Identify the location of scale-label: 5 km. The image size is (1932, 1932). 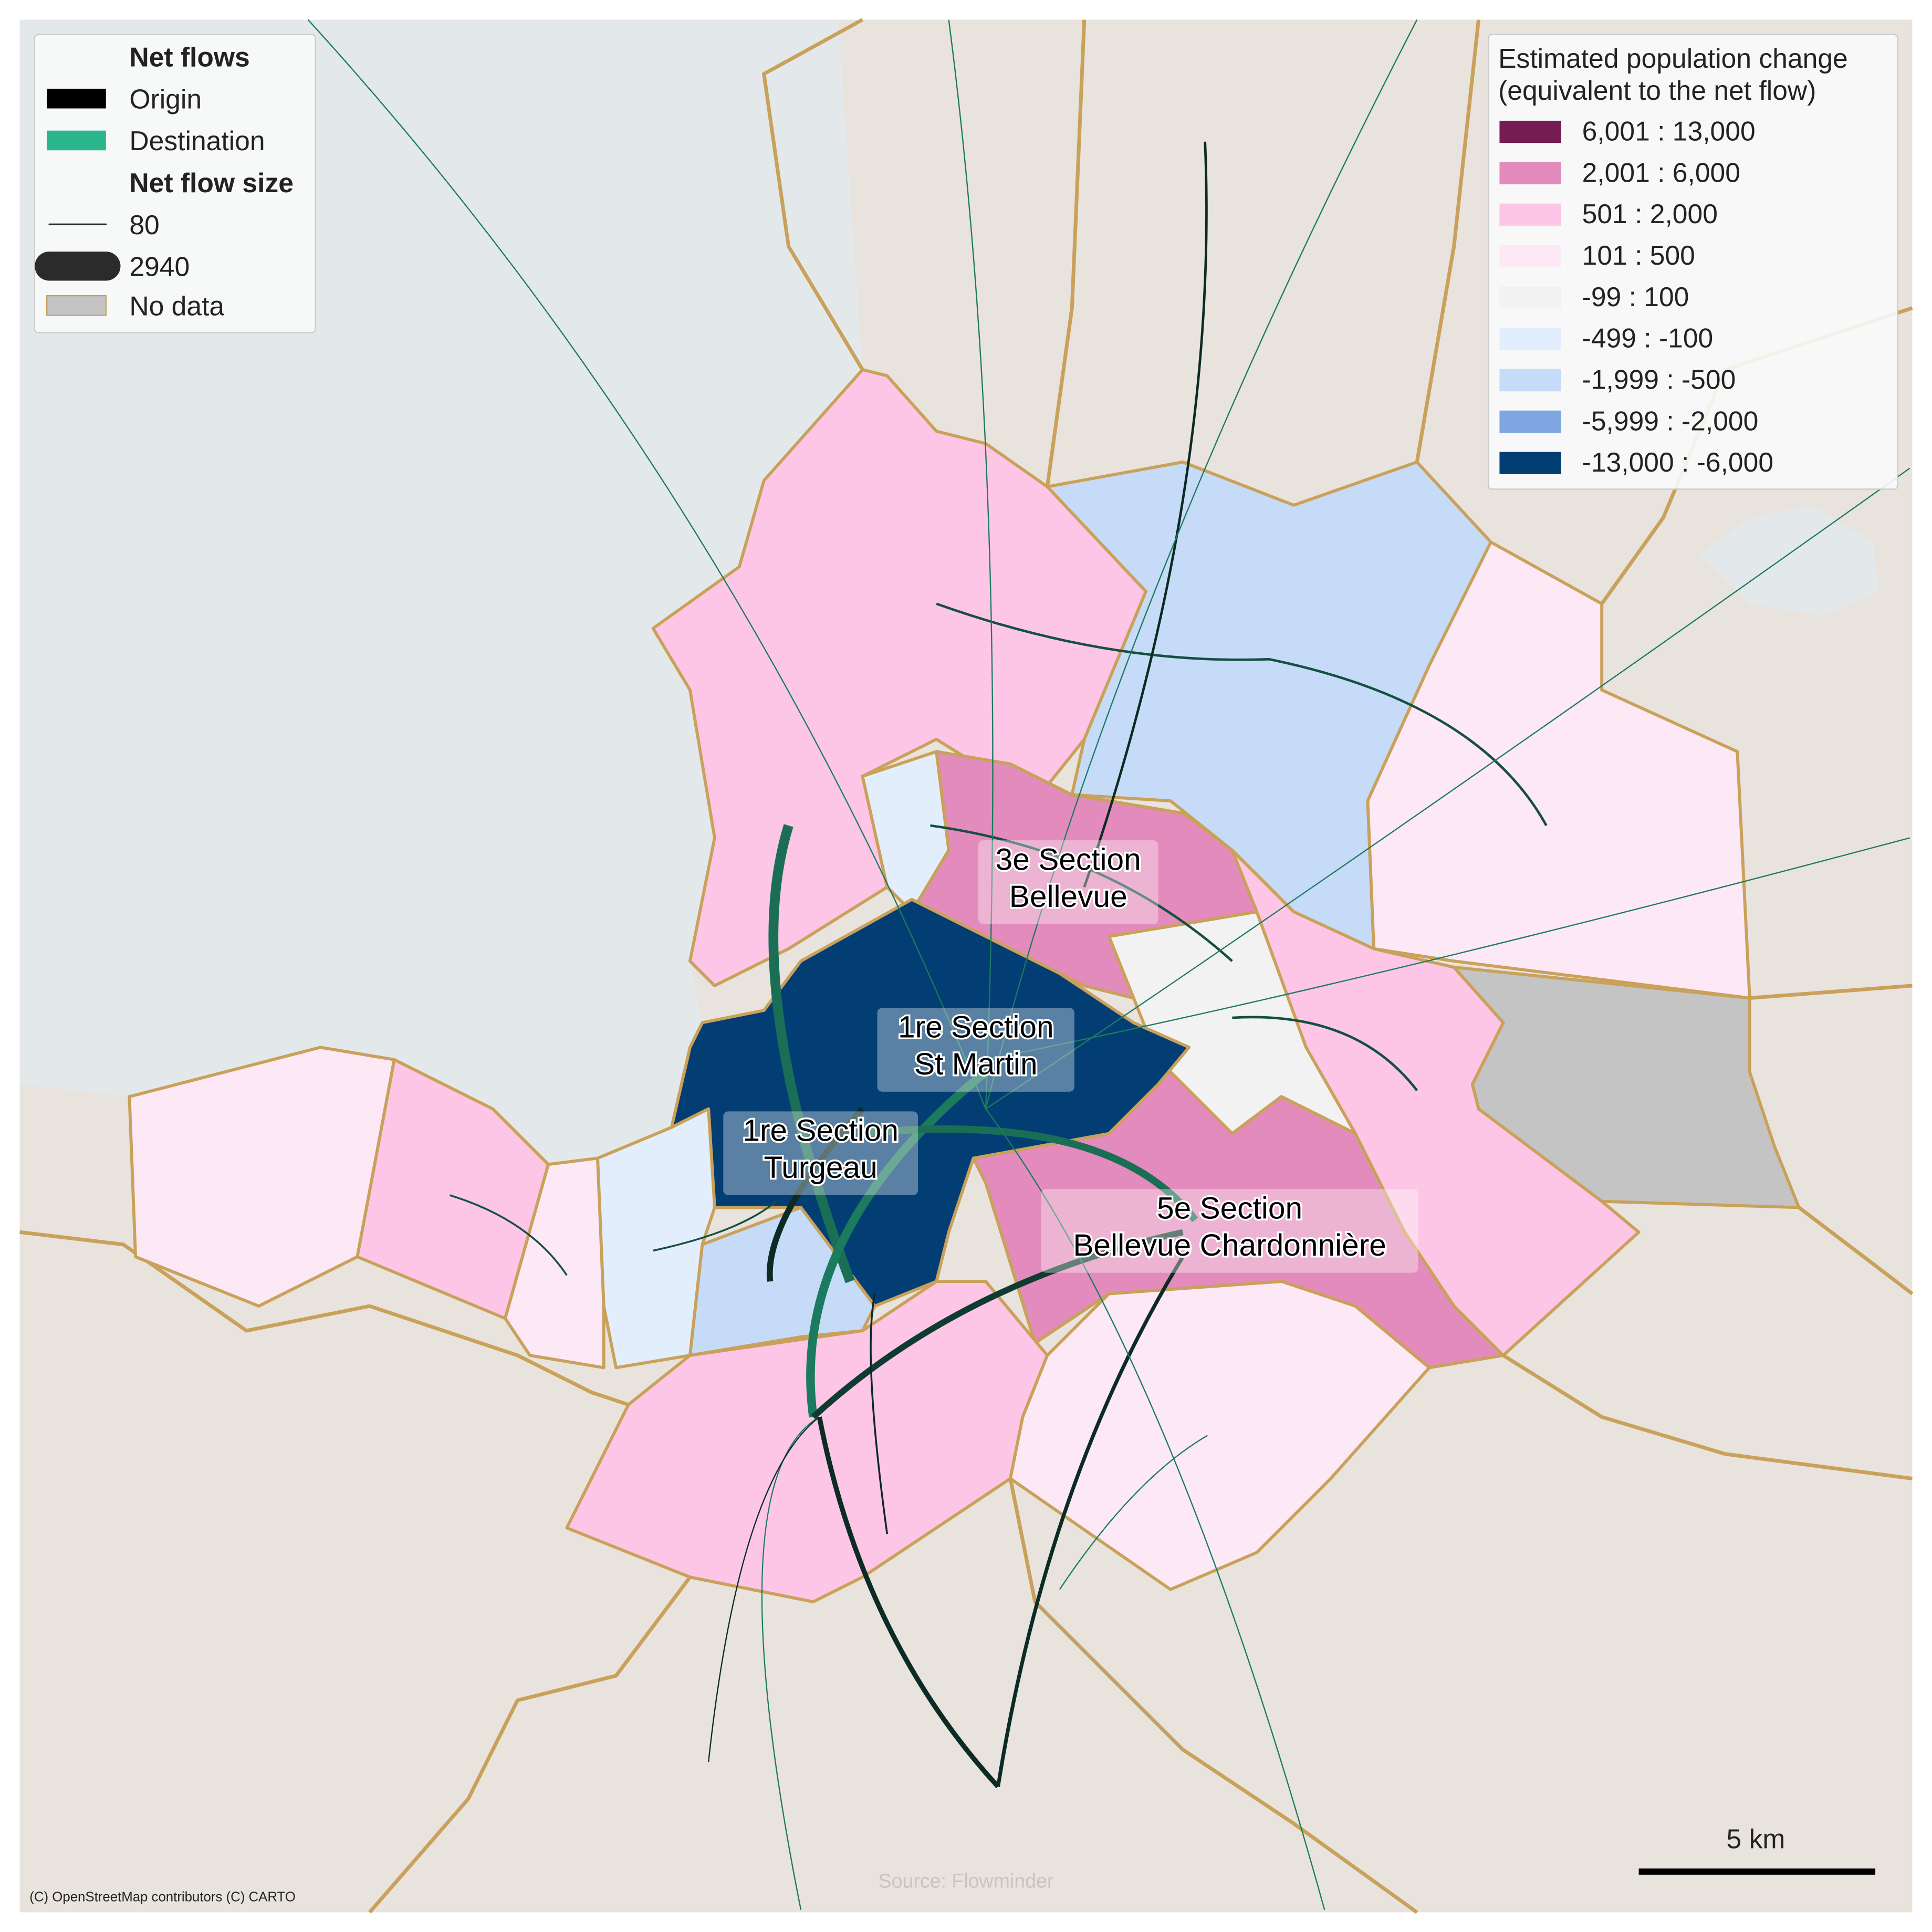
(1756, 1839).